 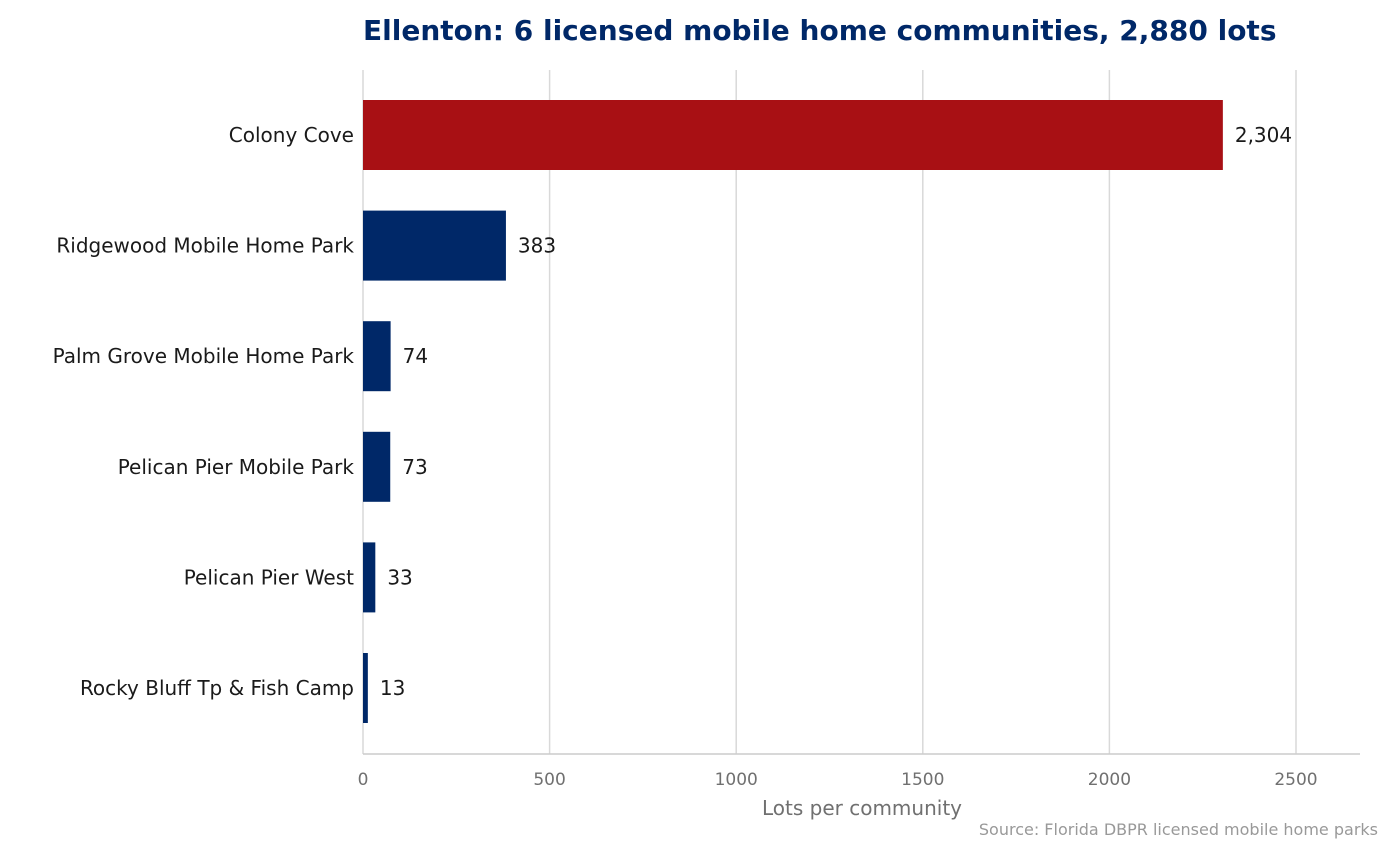 I want to click on value-label: 33, so click(x=399, y=577).